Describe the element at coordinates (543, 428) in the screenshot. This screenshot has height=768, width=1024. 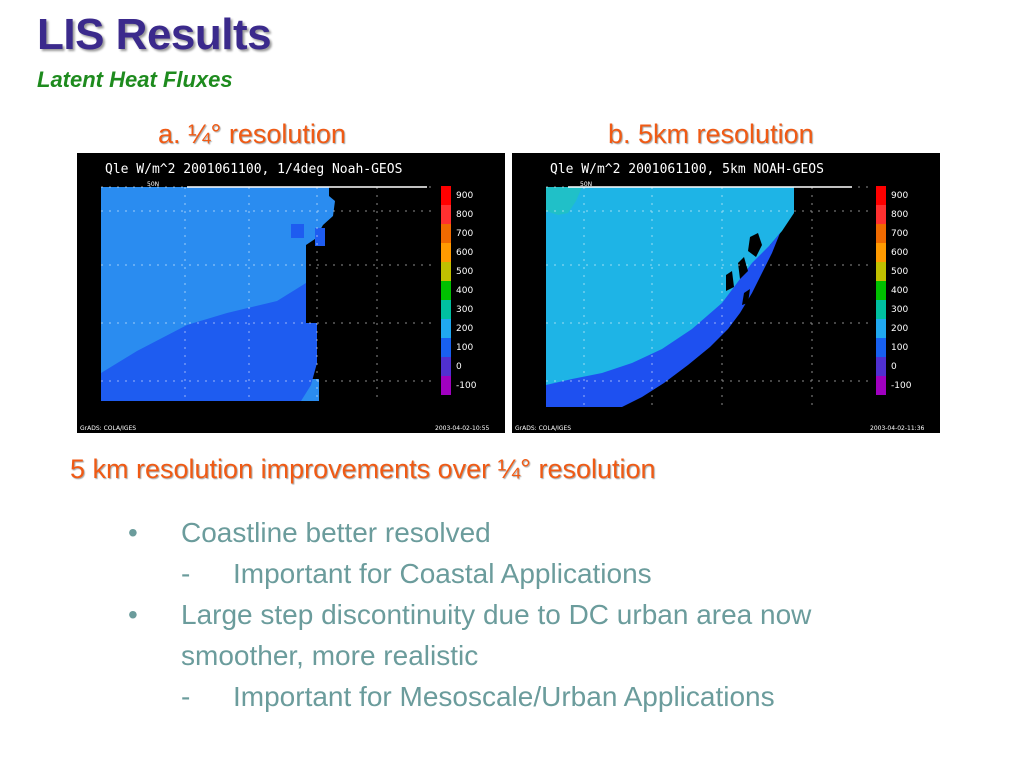
I see `map-b-footer-left: GrADS: COLA/IGES` at that location.